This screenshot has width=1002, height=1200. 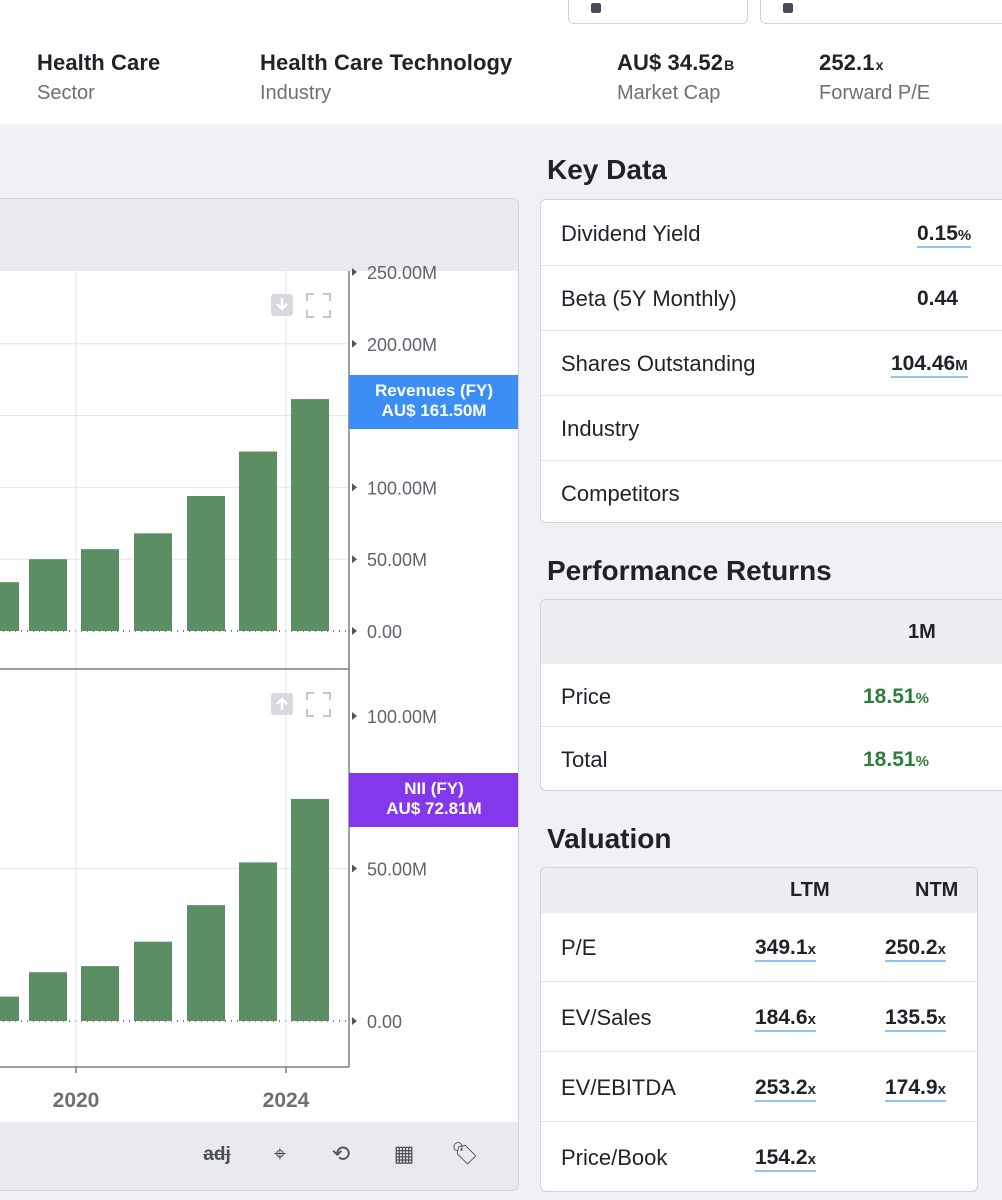 What do you see at coordinates (785, 1019) in the screenshot?
I see `ev-sales-ltm-value: 184.6x` at bounding box center [785, 1019].